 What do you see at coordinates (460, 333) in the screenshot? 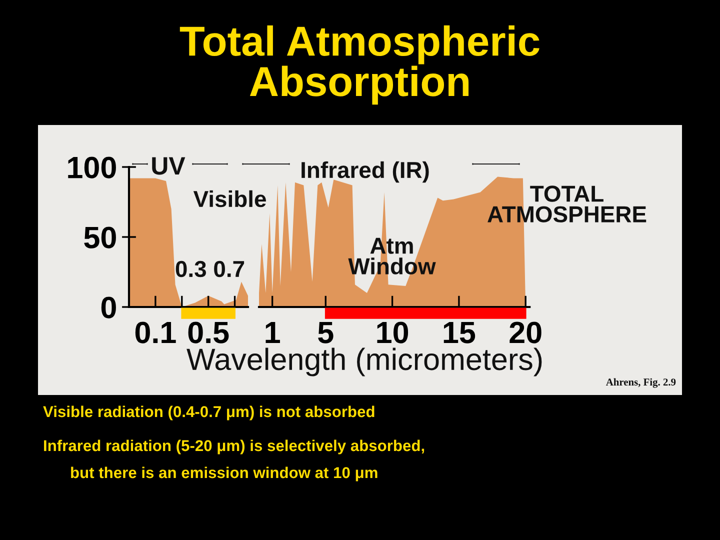
I see `x-tick-label: 15` at bounding box center [460, 333].